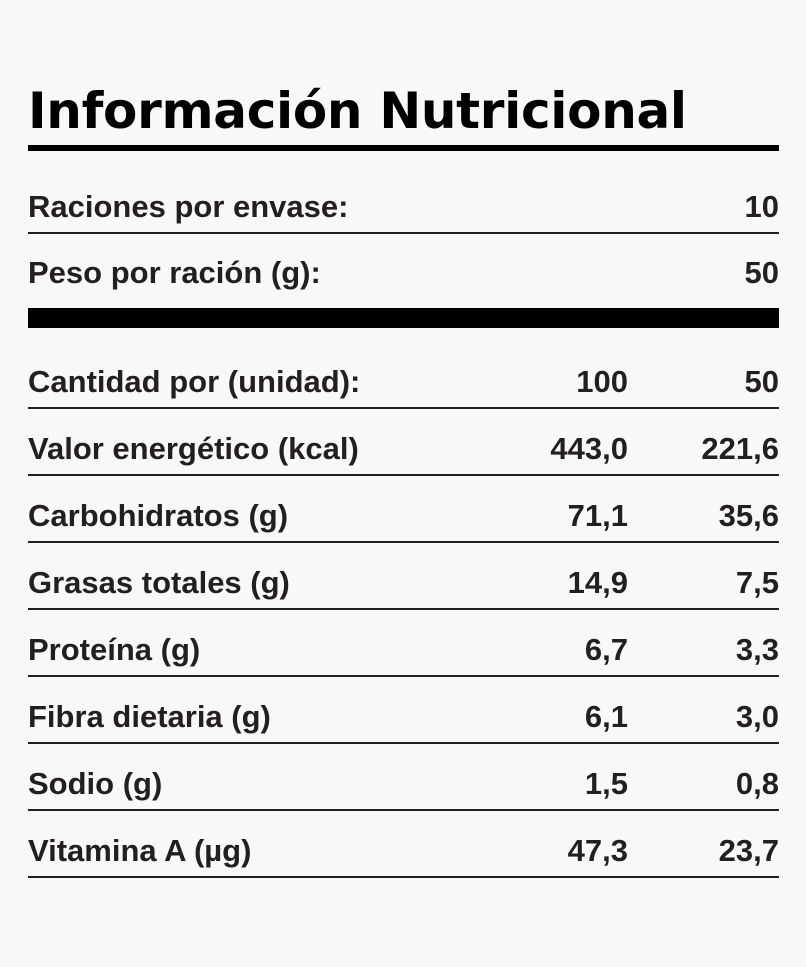 The width and height of the screenshot is (806, 967). What do you see at coordinates (606, 649) in the screenshot?
I see `nutrient-value-100: 6,7` at bounding box center [606, 649].